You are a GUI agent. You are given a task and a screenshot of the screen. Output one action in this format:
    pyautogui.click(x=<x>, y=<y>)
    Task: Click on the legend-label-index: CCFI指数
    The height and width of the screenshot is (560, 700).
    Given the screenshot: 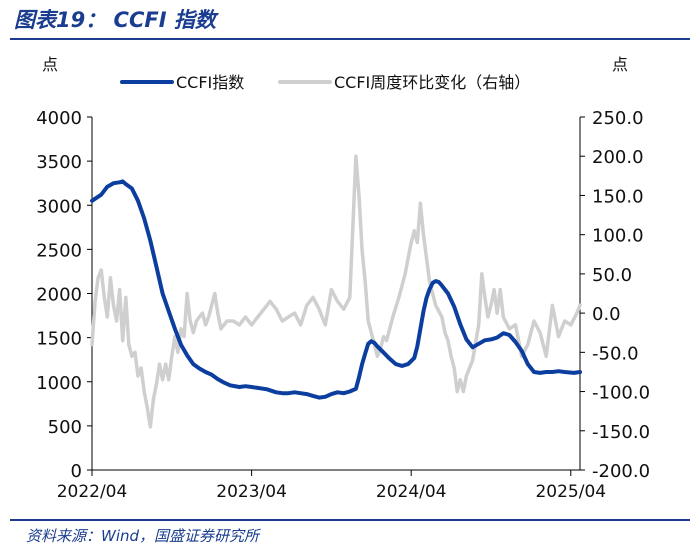 What is the action you would take?
    pyautogui.click(x=210, y=82)
    